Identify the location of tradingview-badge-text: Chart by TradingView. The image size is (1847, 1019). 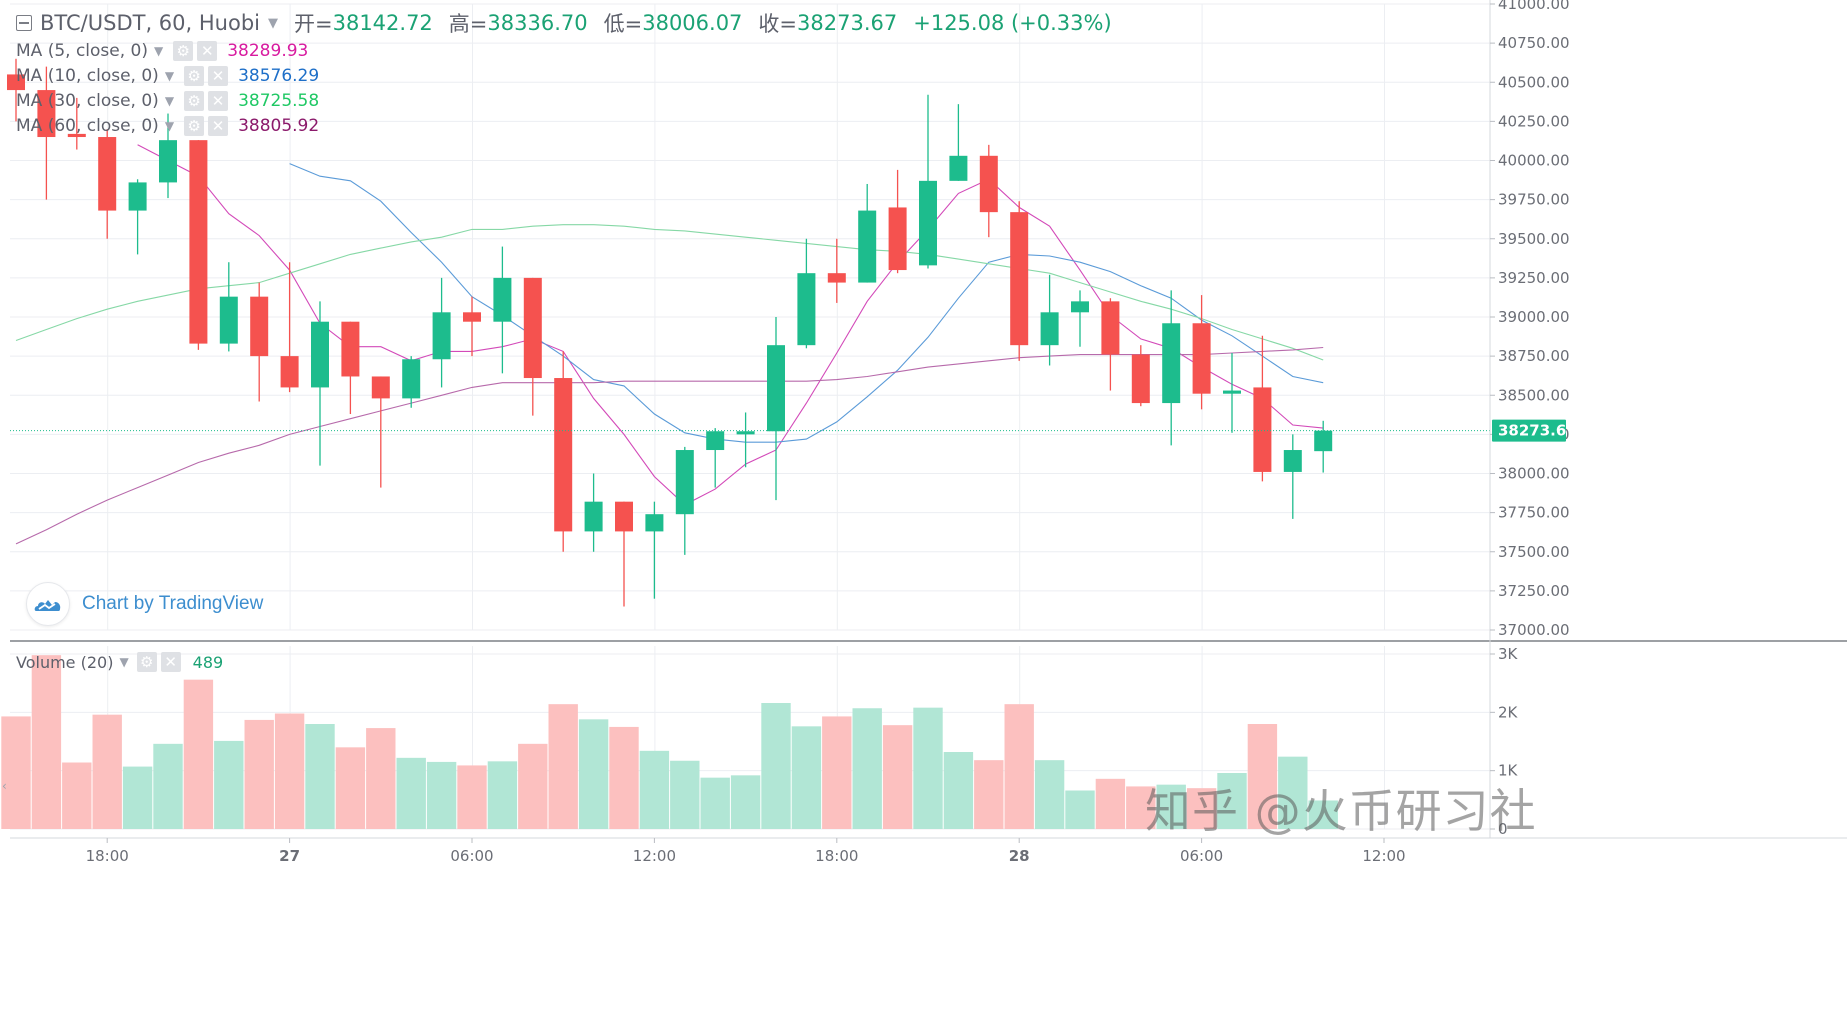
(173, 603).